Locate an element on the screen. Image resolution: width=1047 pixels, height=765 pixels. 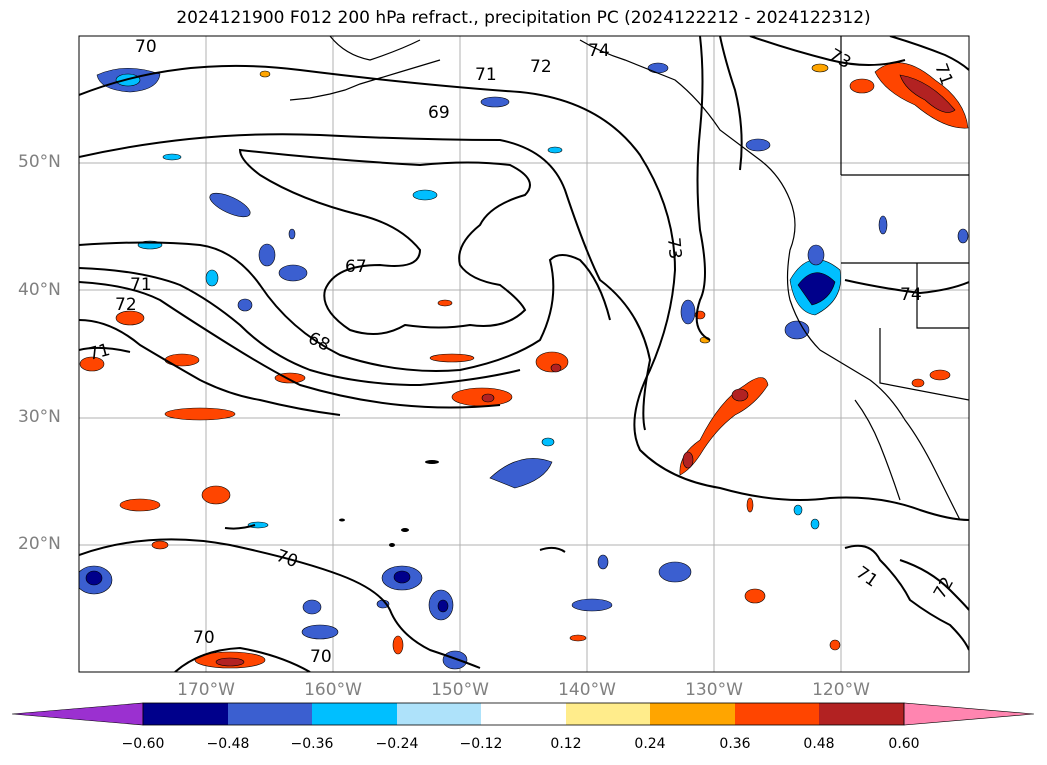
lat-label: 40°N is located at coordinates (39, 290).